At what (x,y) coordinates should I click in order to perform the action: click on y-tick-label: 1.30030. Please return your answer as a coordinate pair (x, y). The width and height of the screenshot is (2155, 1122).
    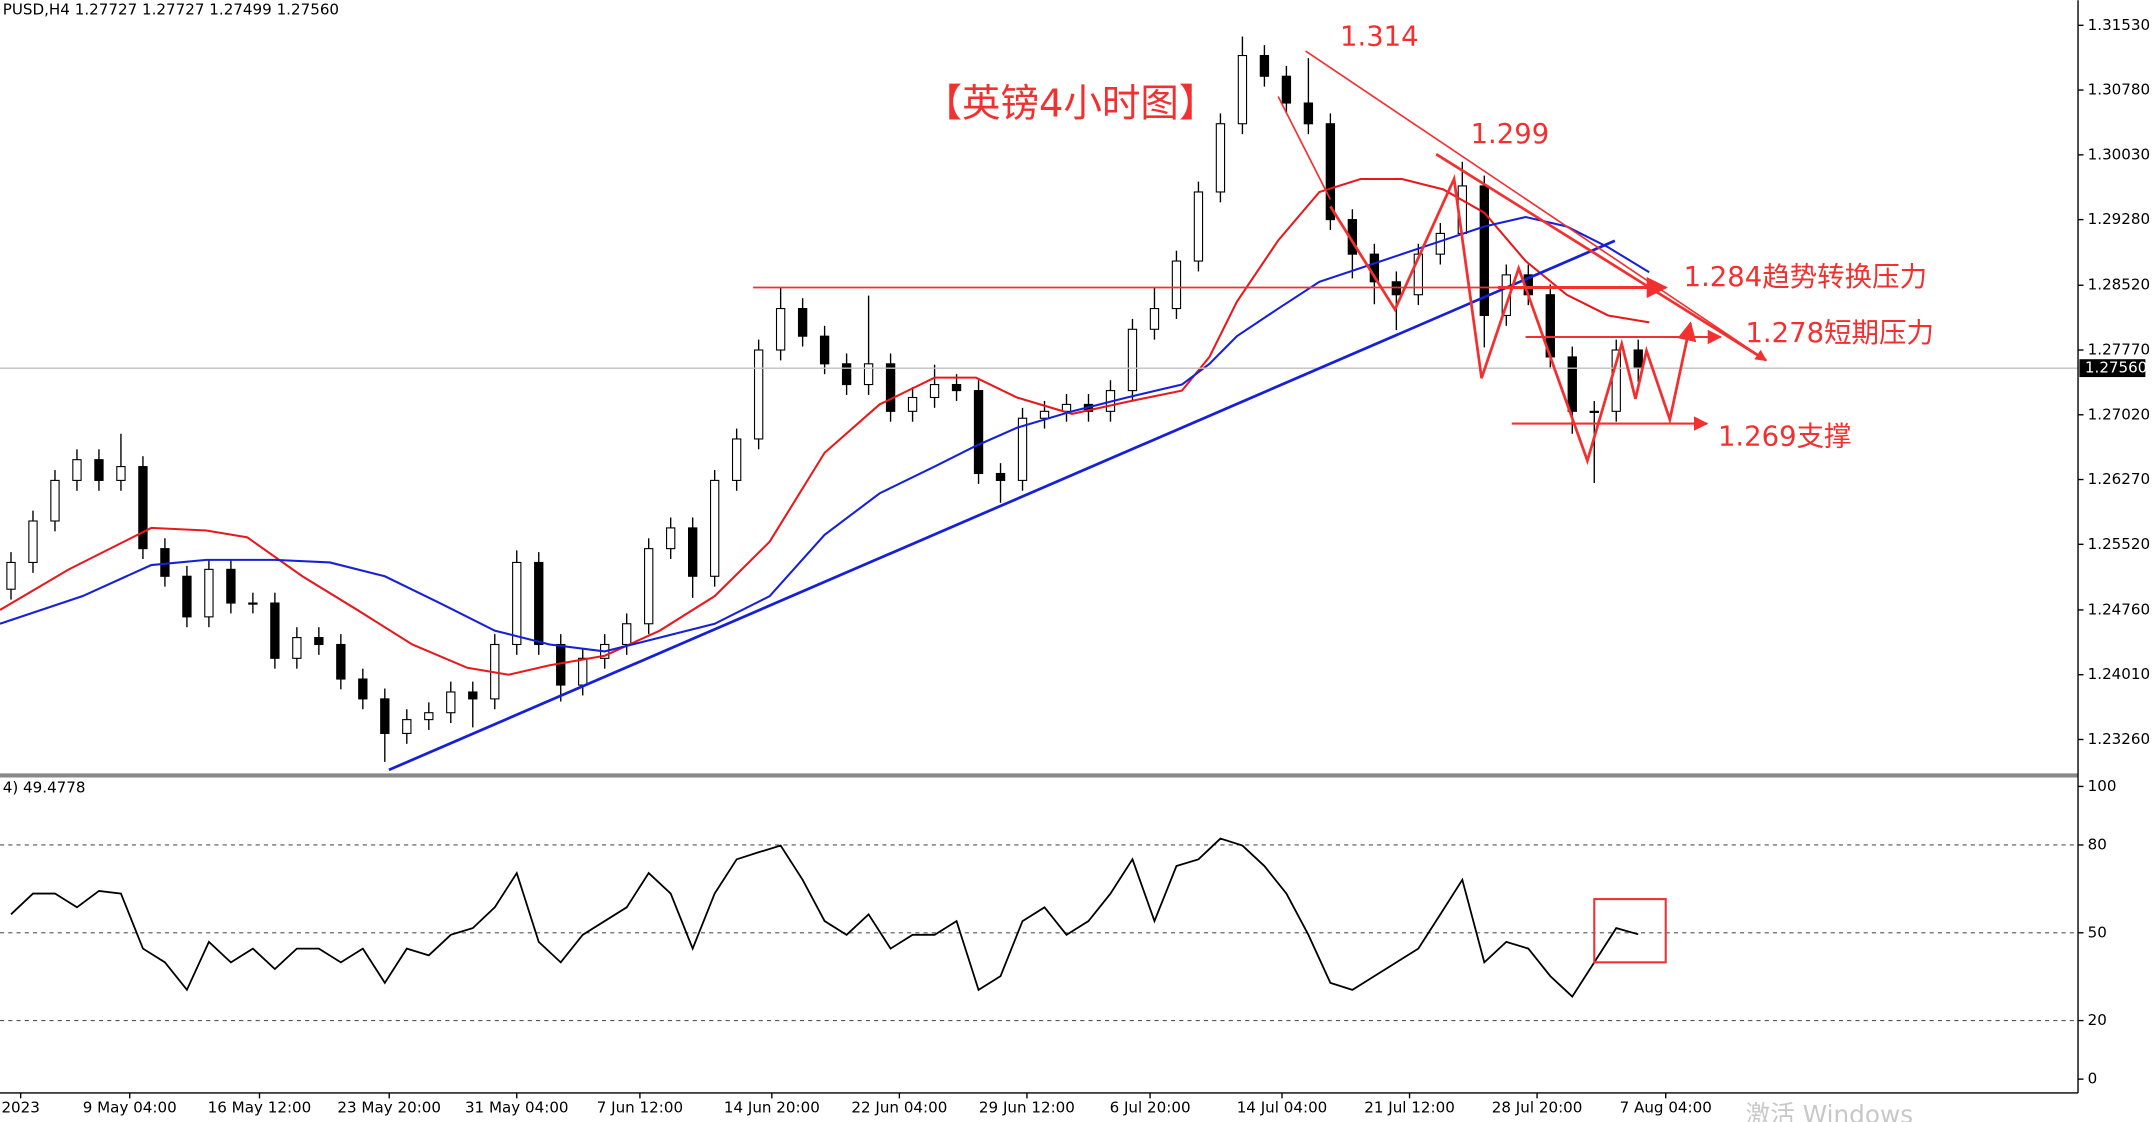
    Looking at the image, I should click on (2119, 154).